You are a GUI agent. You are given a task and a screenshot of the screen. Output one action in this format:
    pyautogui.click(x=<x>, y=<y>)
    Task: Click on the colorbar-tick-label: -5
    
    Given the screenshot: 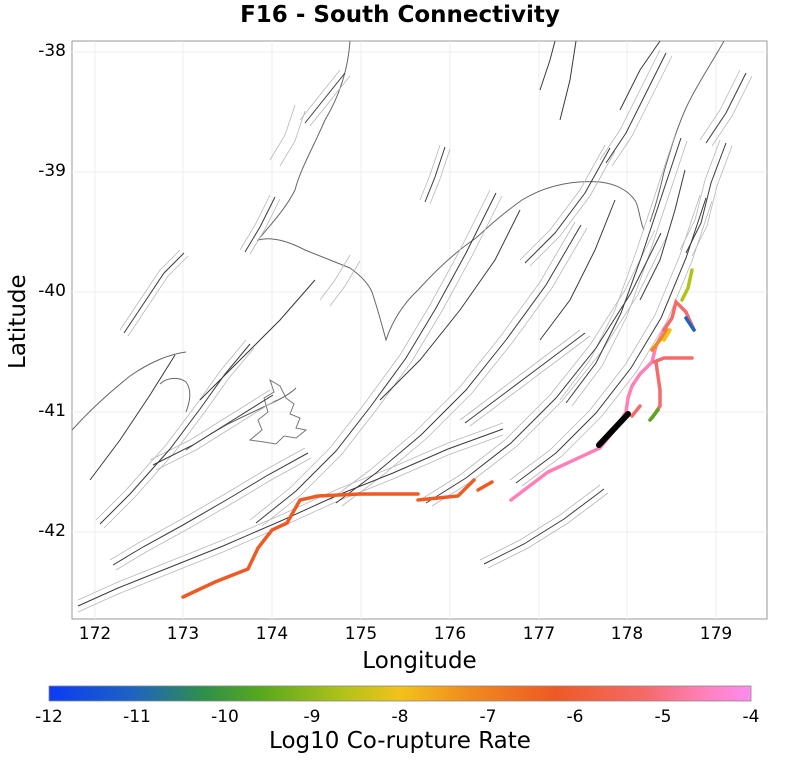 What is the action you would take?
    pyautogui.click(x=663, y=717)
    